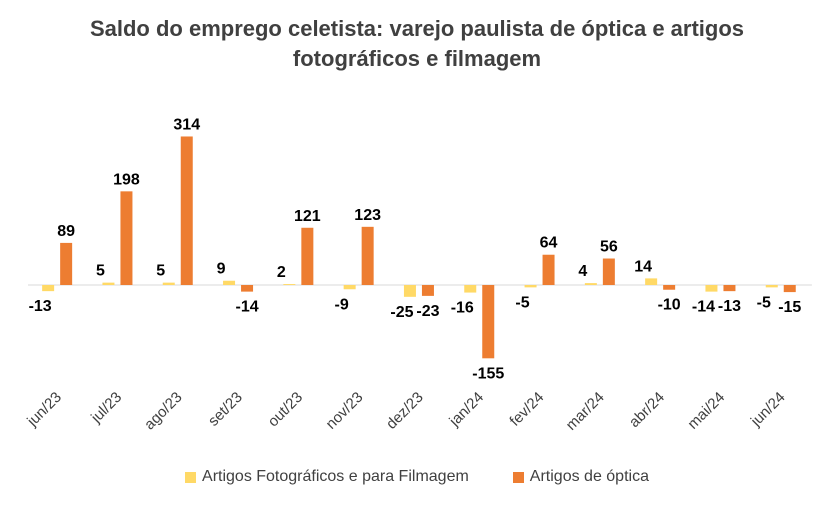 This screenshot has width=834, height=510. Describe the element at coordinates (160, 271) in the screenshot. I see `data-label-fotograficos-ago-23: 5` at that location.